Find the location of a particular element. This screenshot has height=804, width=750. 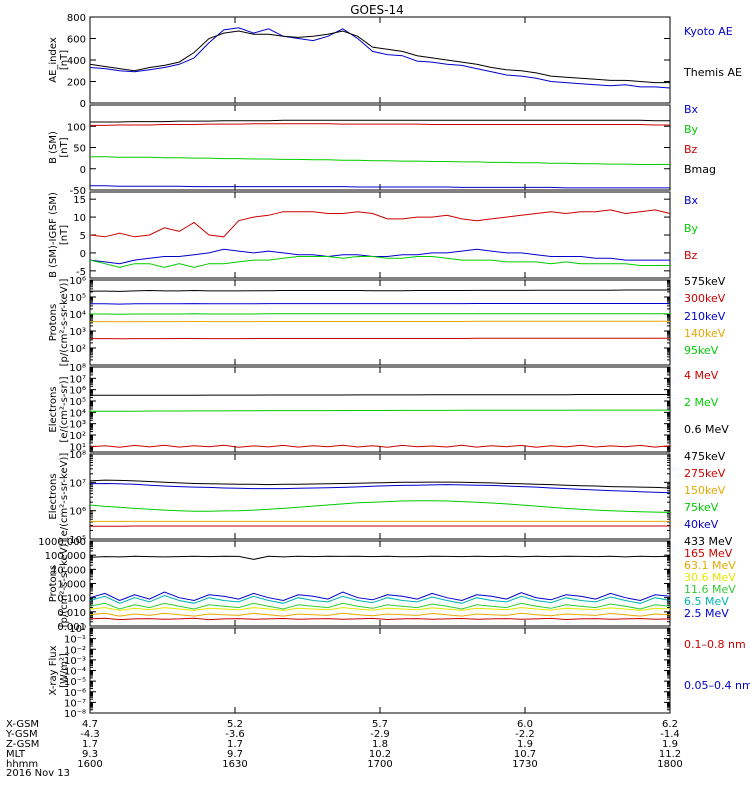

legend-entry: 4 MeV is located at coordinates (701, 375).